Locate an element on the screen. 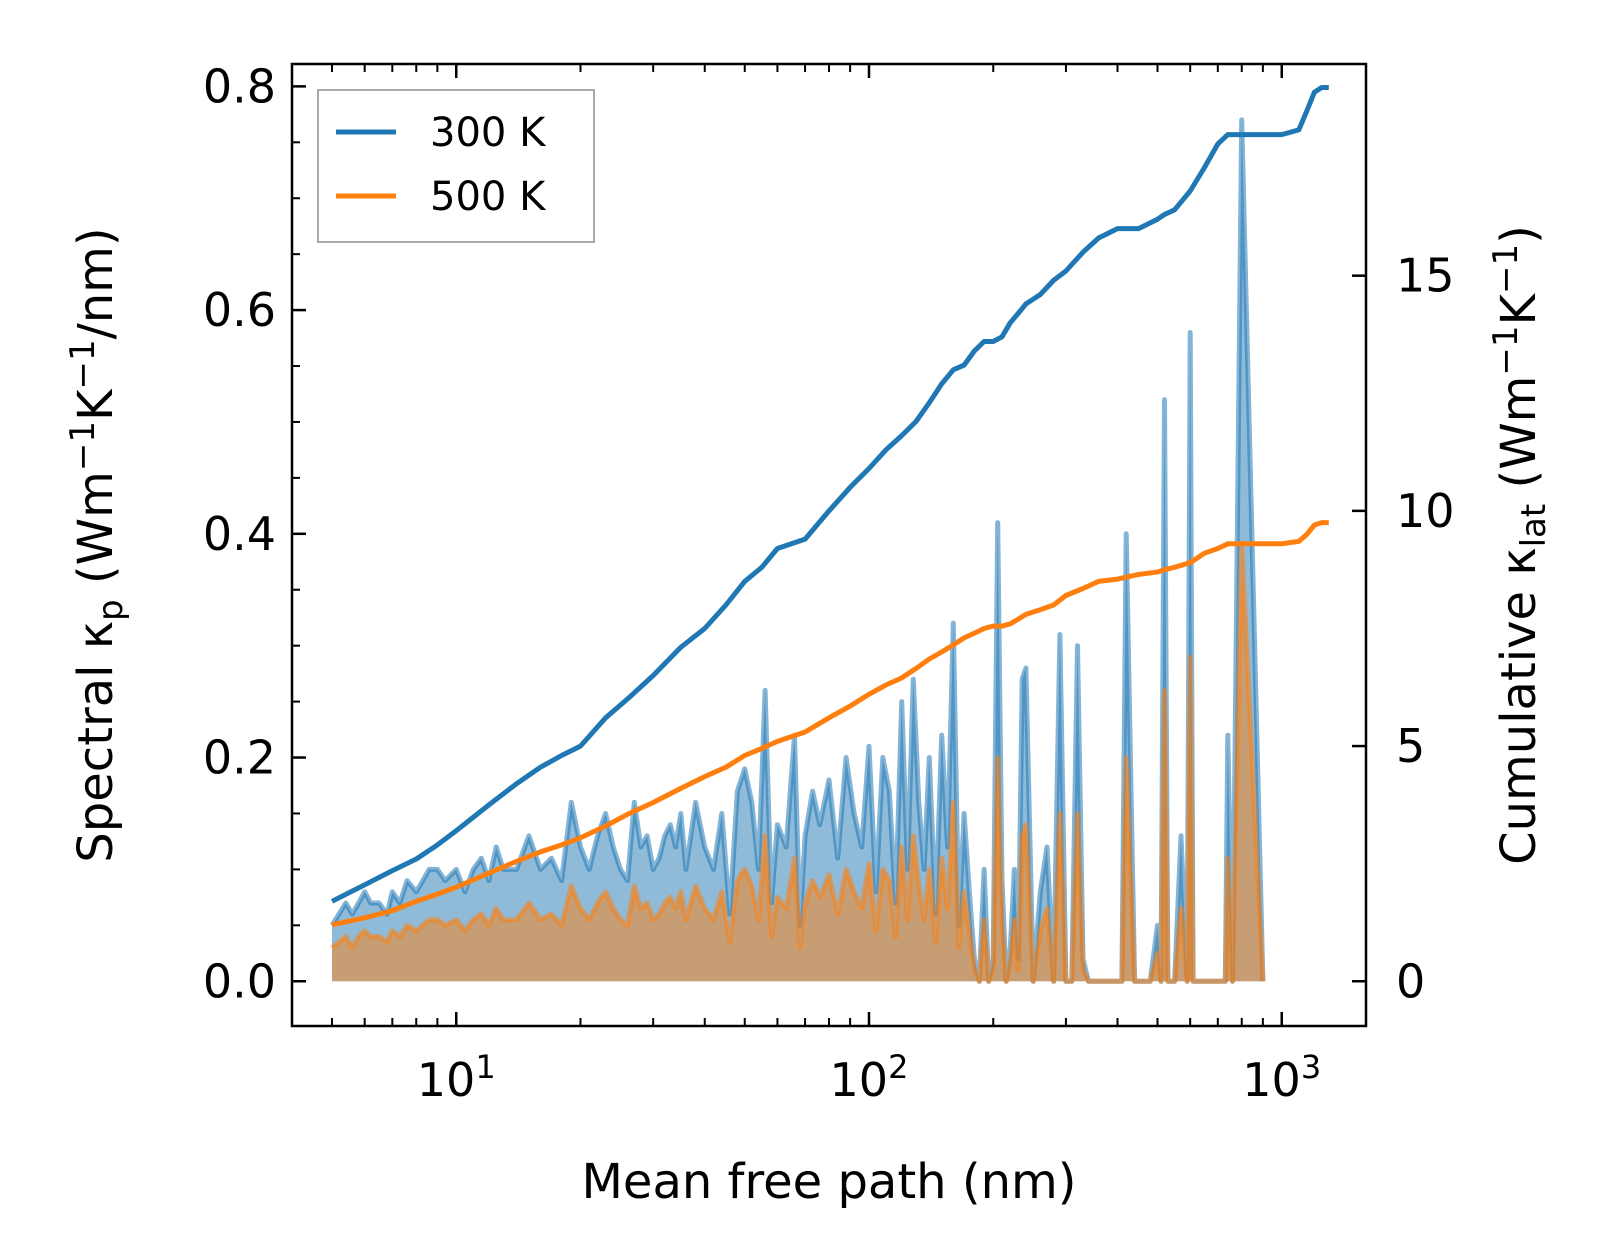  x-tick-label: 10¹ is located at coordinates (456, 1077).